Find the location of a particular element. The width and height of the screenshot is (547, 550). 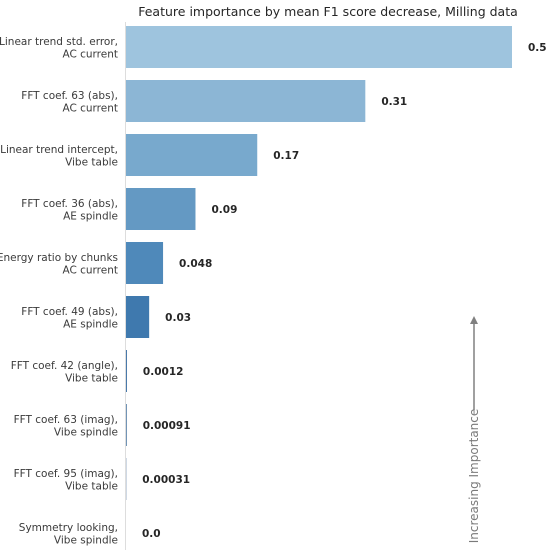

category-label-line: Linear trend std. error, is located at coordinates (59, 42).